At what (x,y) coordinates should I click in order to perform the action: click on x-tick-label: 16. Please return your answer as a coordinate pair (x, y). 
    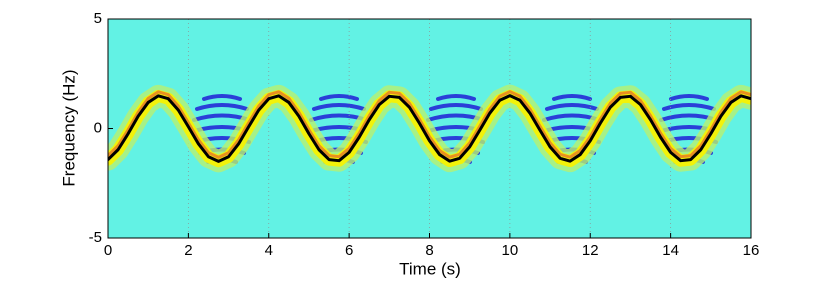
    Looking at the image, I should click on (751, 250).